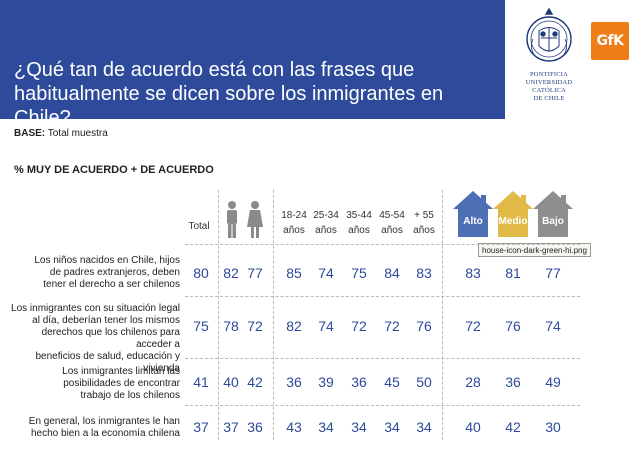  What do you see at coordinates (114, 170) in the screenshot?
I see `section-title: % MUY DE ACUERDO + DE ACUERDO` at bounding box center [114, 170].